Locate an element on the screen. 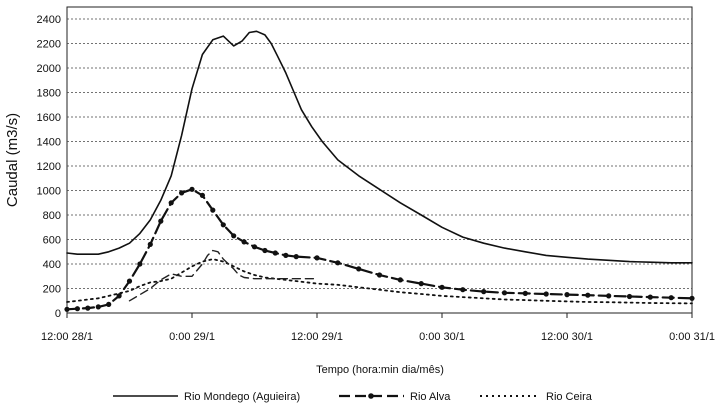 Image resolution: width=720 pixels, height=408 pixels. y-tick-label: 1000 is located at coordinates (49, 192).